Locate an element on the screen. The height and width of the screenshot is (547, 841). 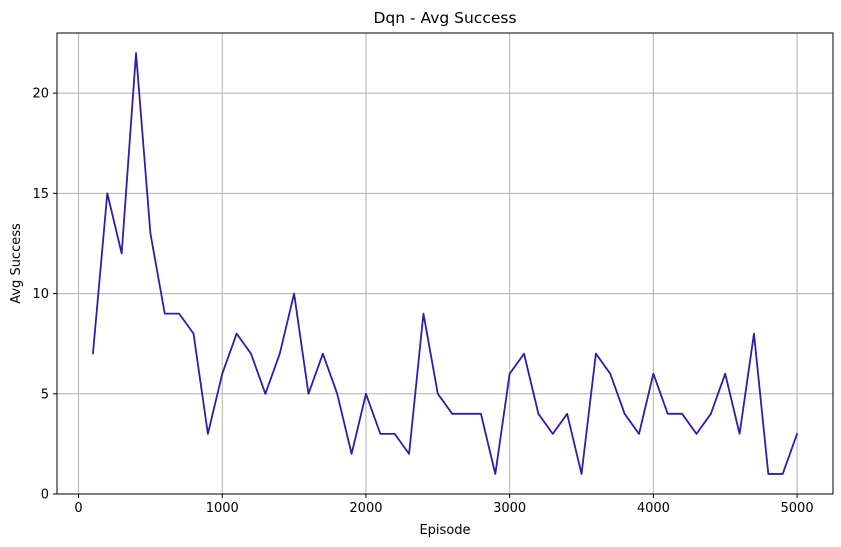
x-tick-label: 5000 is located at coordinates (797, 508).